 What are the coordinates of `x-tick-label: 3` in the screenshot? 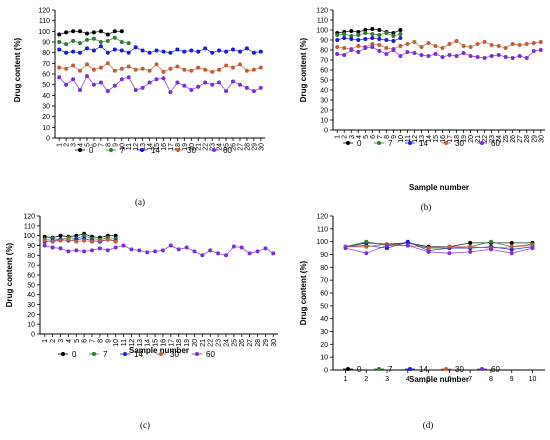 It's located at (61, 341).